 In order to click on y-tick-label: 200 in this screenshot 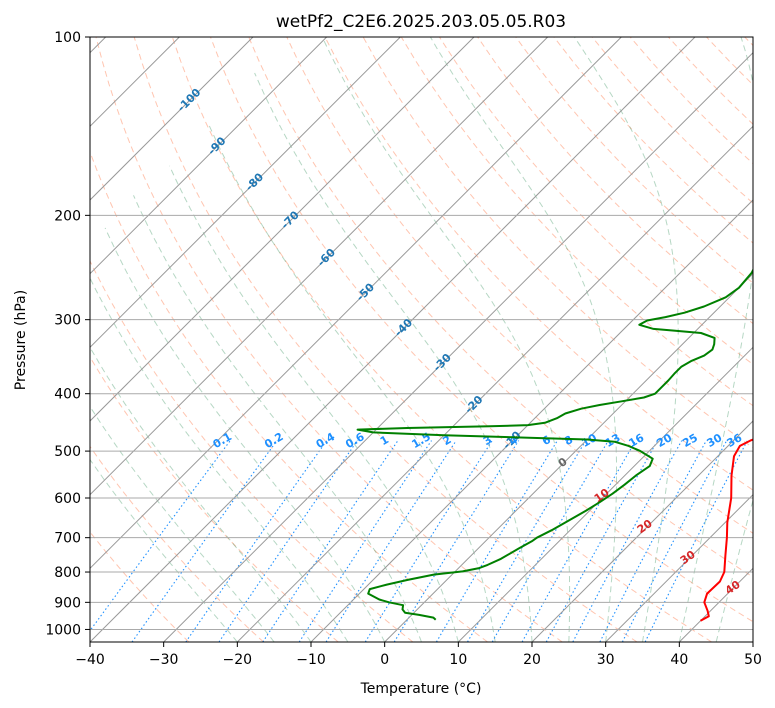, I will do `click(67, 216)`.